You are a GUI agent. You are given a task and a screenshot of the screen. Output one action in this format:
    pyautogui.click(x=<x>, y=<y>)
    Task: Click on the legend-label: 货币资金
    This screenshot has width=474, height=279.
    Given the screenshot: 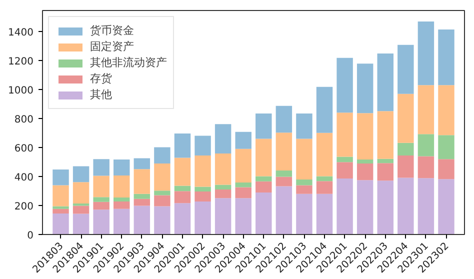 What is the action you would take?
    pyautogui.click(x=112, y=30)
    